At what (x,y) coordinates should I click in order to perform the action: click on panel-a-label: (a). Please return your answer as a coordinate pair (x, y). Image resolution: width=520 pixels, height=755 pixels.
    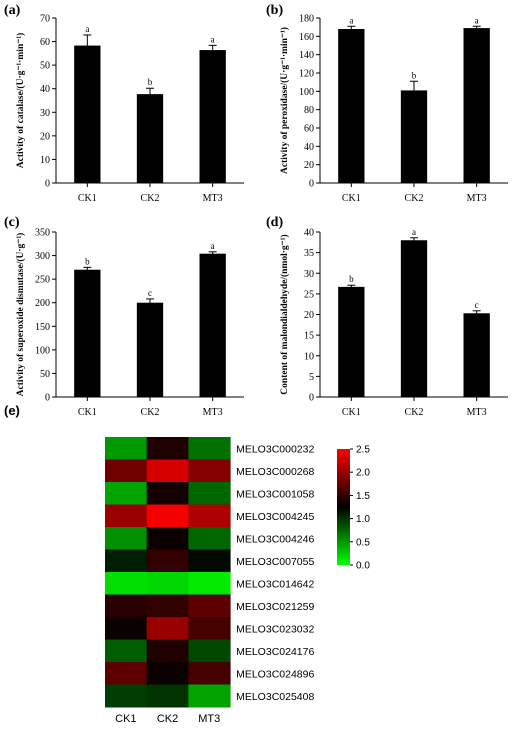
    Looking at the image, I should click on (12, 10).